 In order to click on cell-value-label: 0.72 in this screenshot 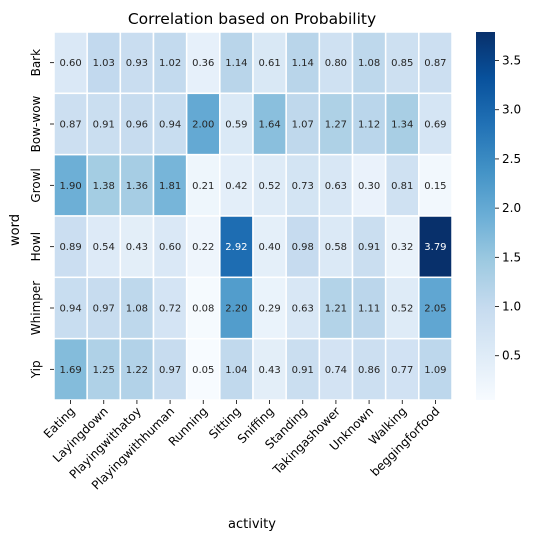, I will do `click(170, 309)`.